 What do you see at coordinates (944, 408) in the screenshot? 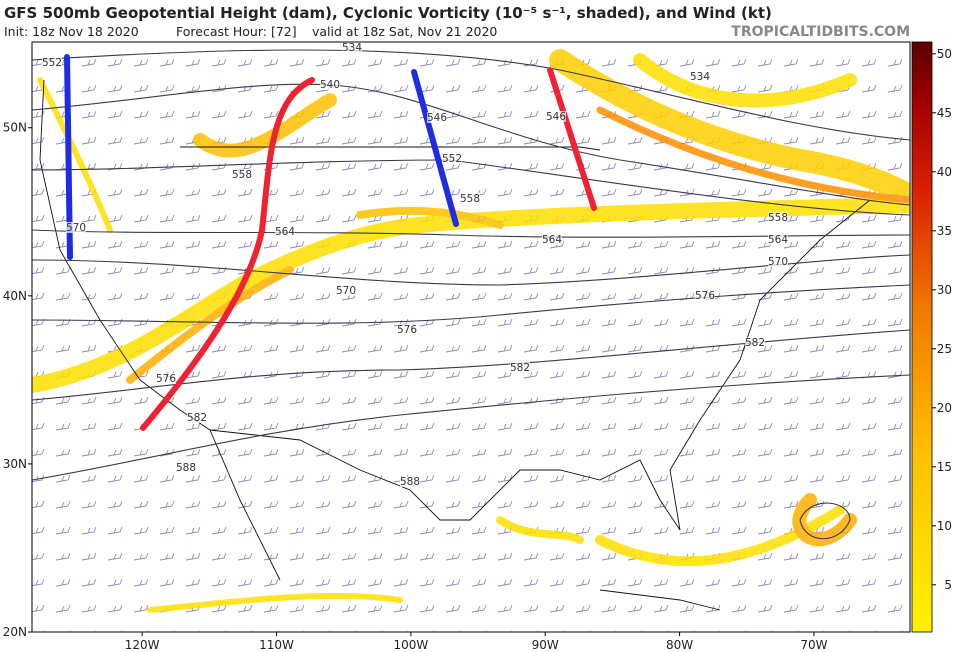
I see `colorbar-tick-label: 20` at bounding box center [944, 408].